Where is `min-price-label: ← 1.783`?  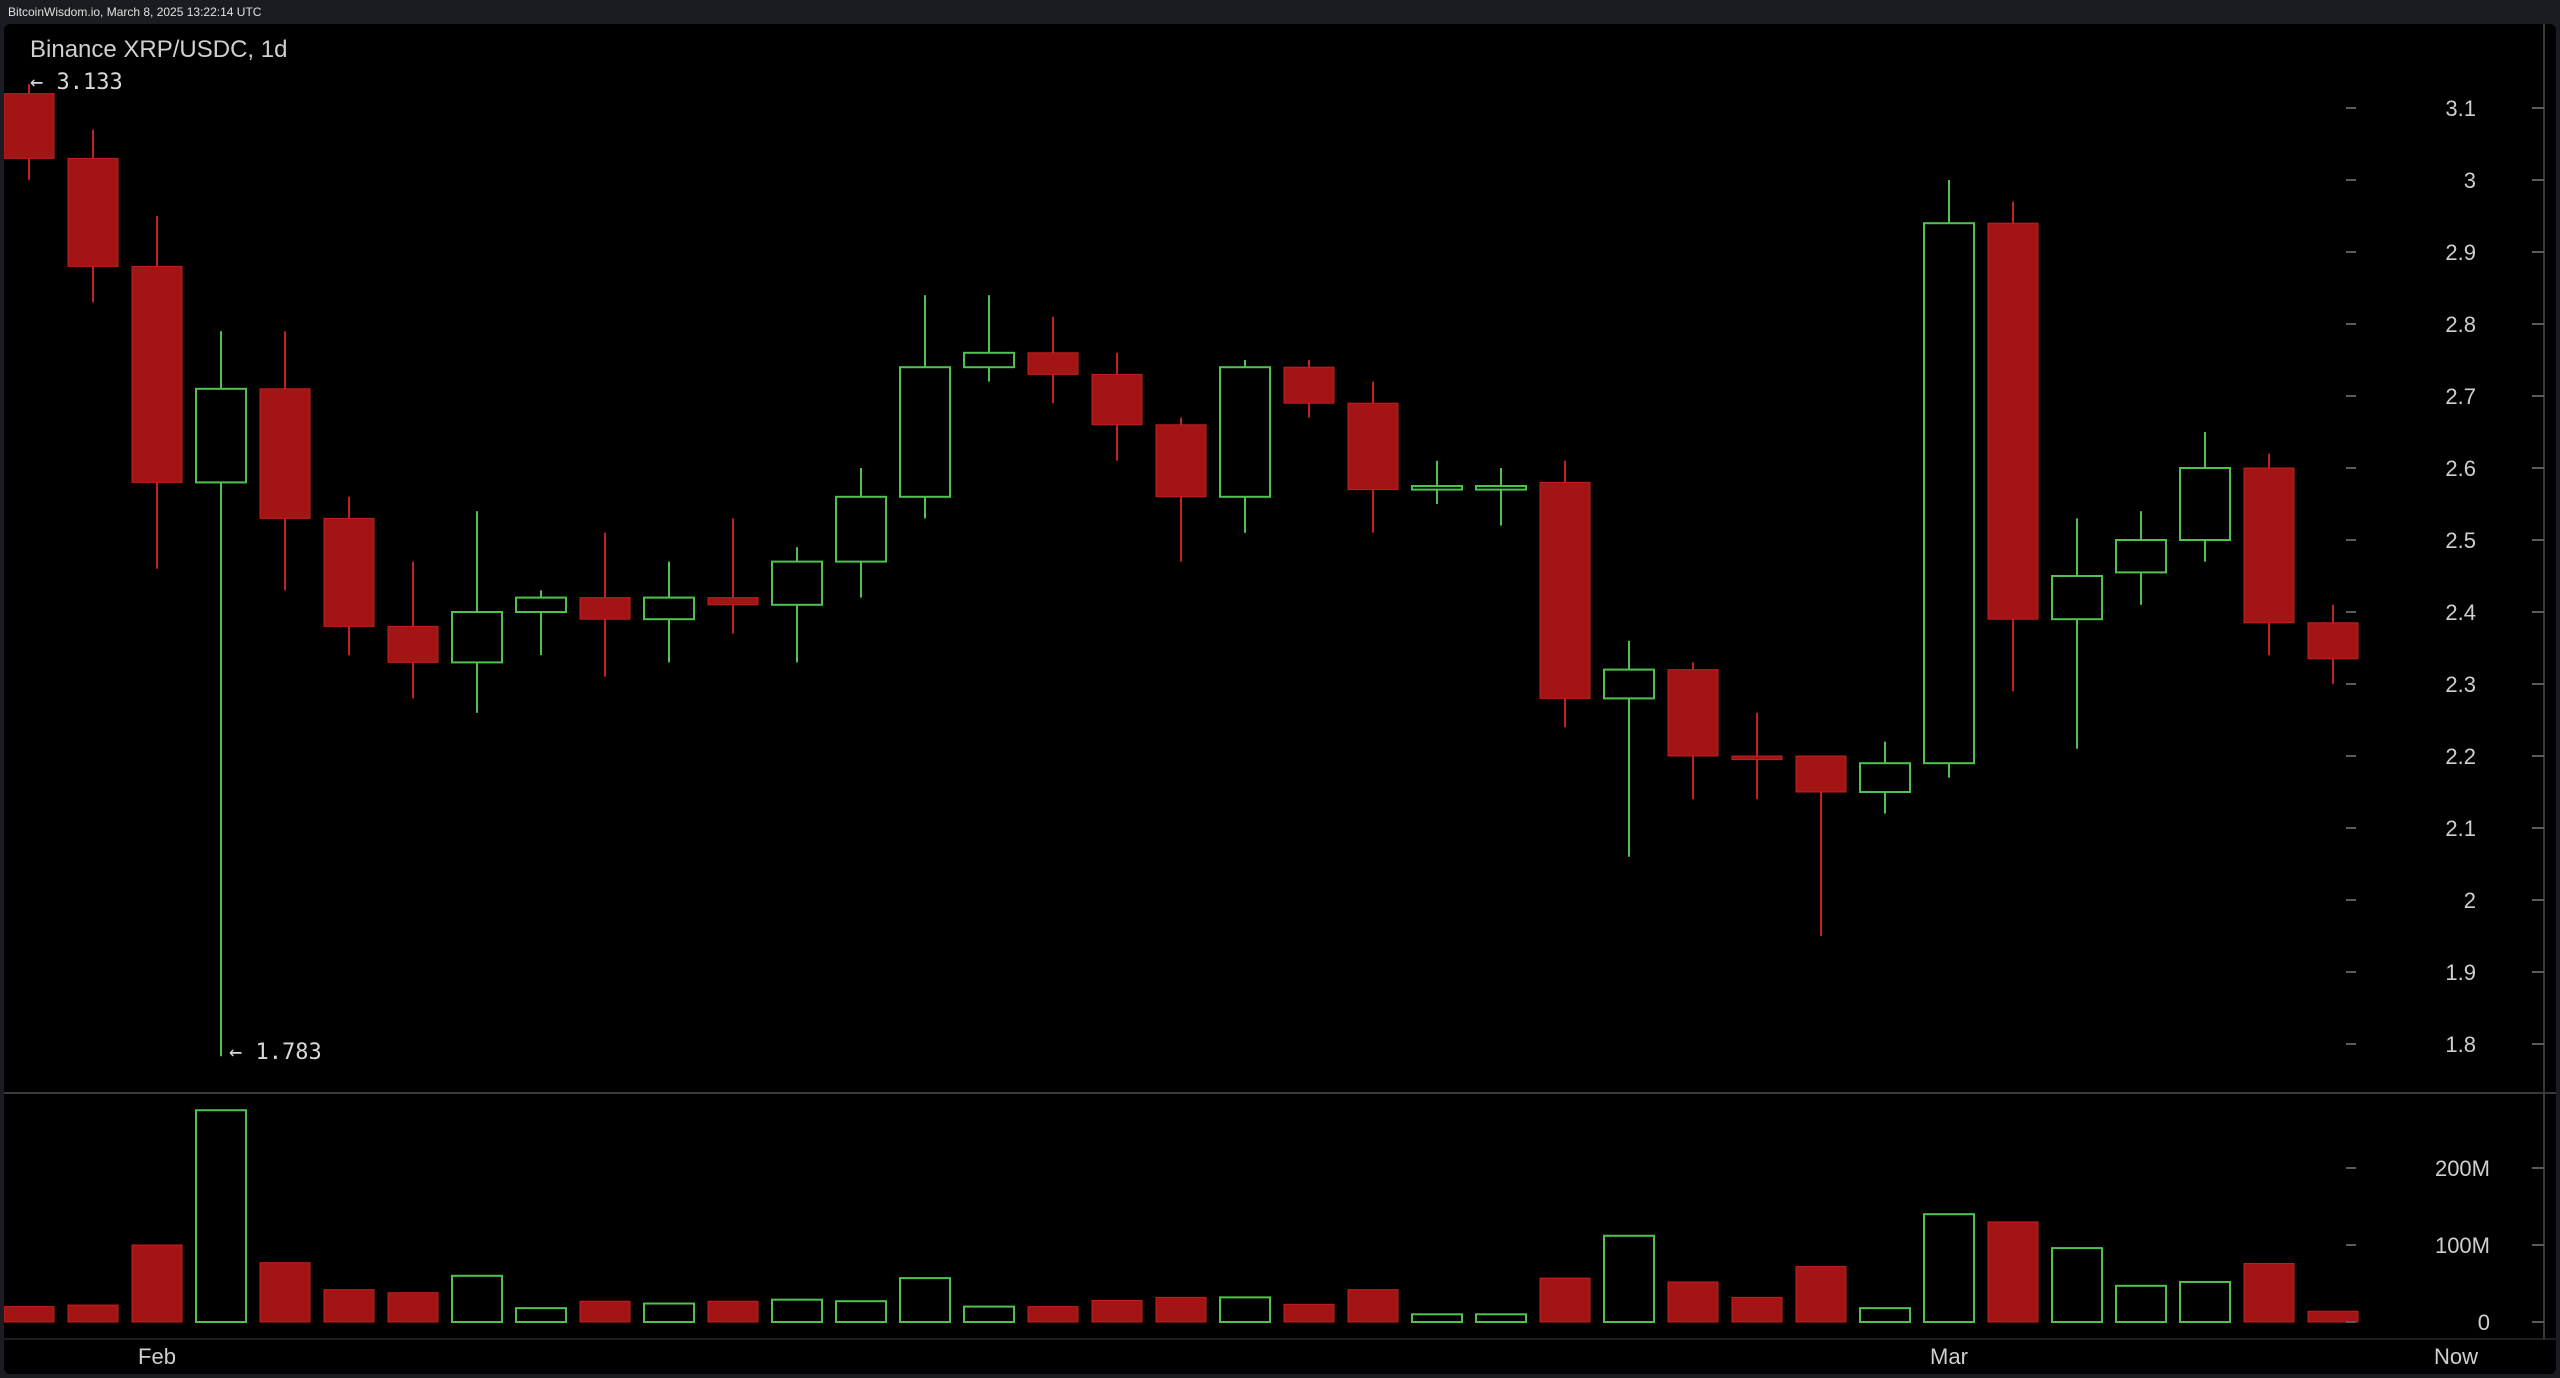 min-price-label: ← 1.783 is located at coordinates (275, 1053).